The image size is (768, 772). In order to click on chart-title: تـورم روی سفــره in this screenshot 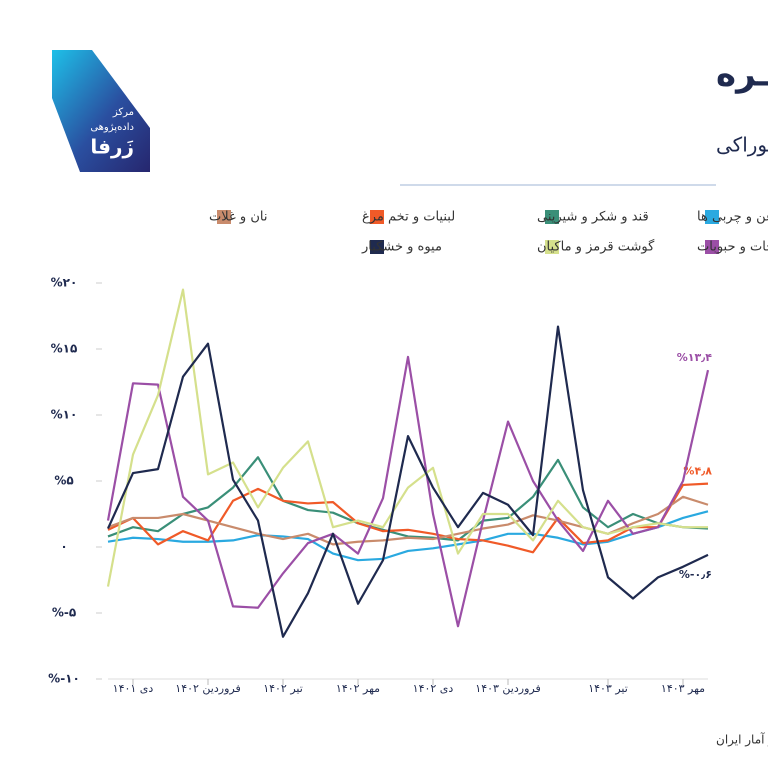, I will do `click(742, 75)`.